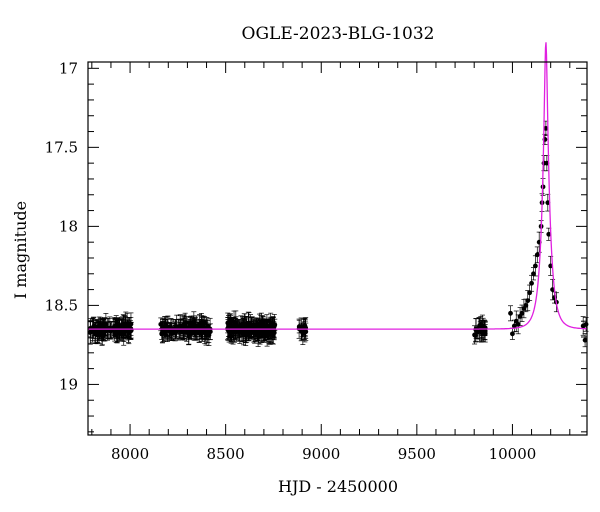  I want to click on y-tick-label: 19, so click(68, 384).